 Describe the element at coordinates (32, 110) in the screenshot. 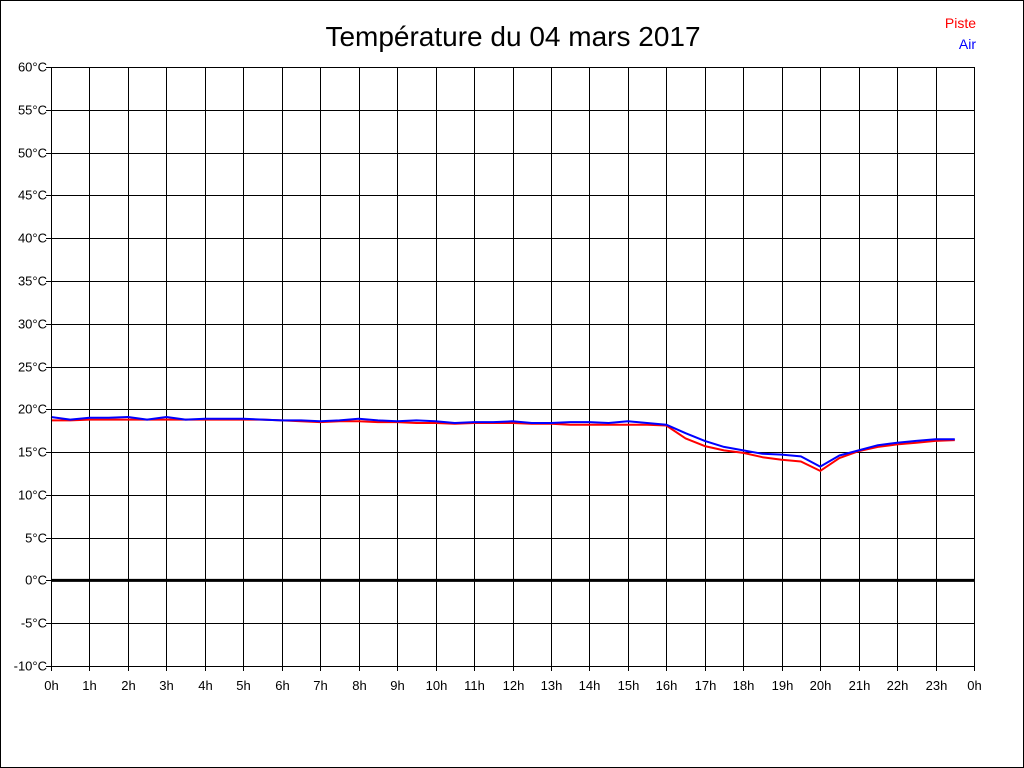

I see `y-tick-label: 55°C` at that location.